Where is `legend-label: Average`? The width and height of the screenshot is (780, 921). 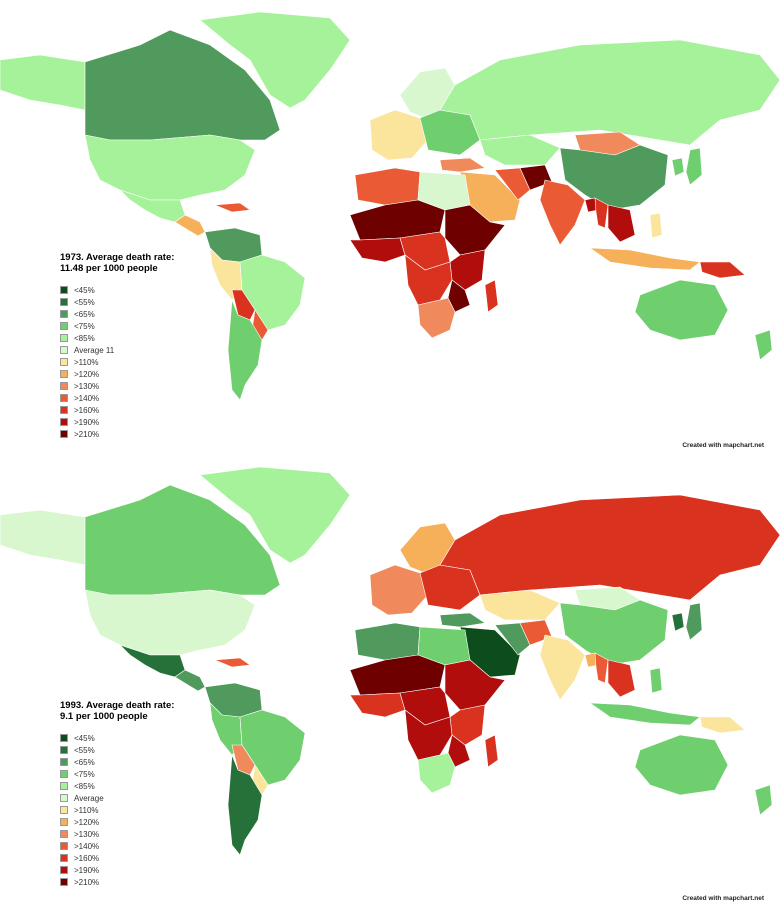
legend-label: Average is located at coordinates (89, 798).